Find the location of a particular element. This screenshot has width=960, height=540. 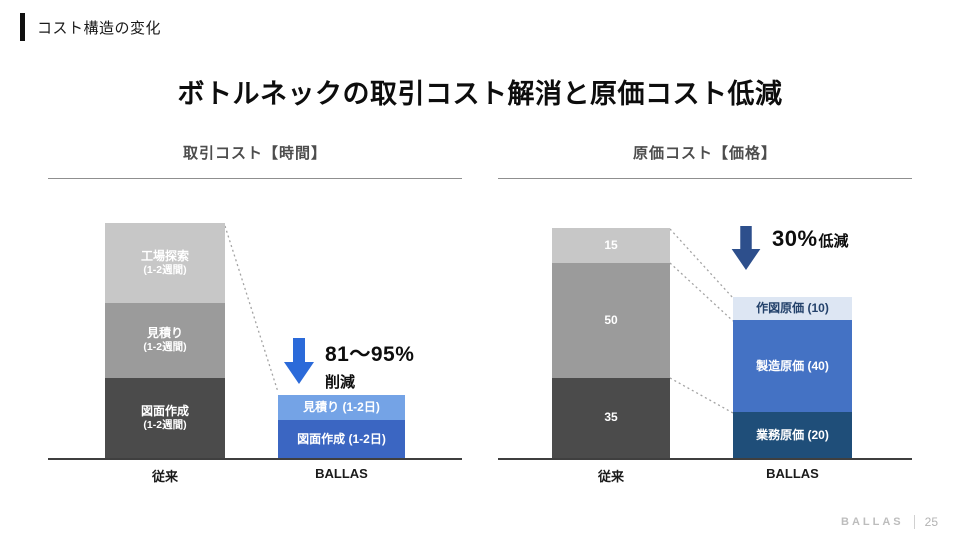

annotation-text: 30% 低減 is located at coordinates (810, 239).